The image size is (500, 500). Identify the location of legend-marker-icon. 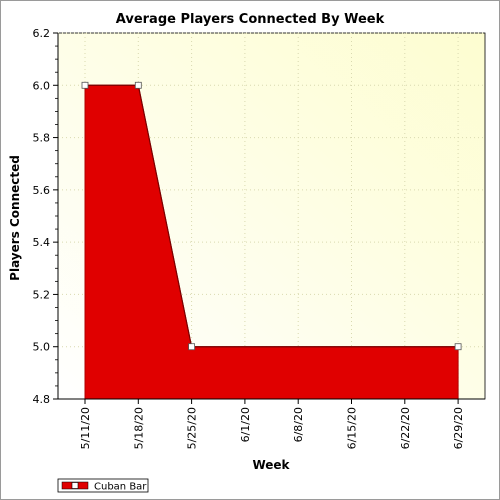
(75, 485).